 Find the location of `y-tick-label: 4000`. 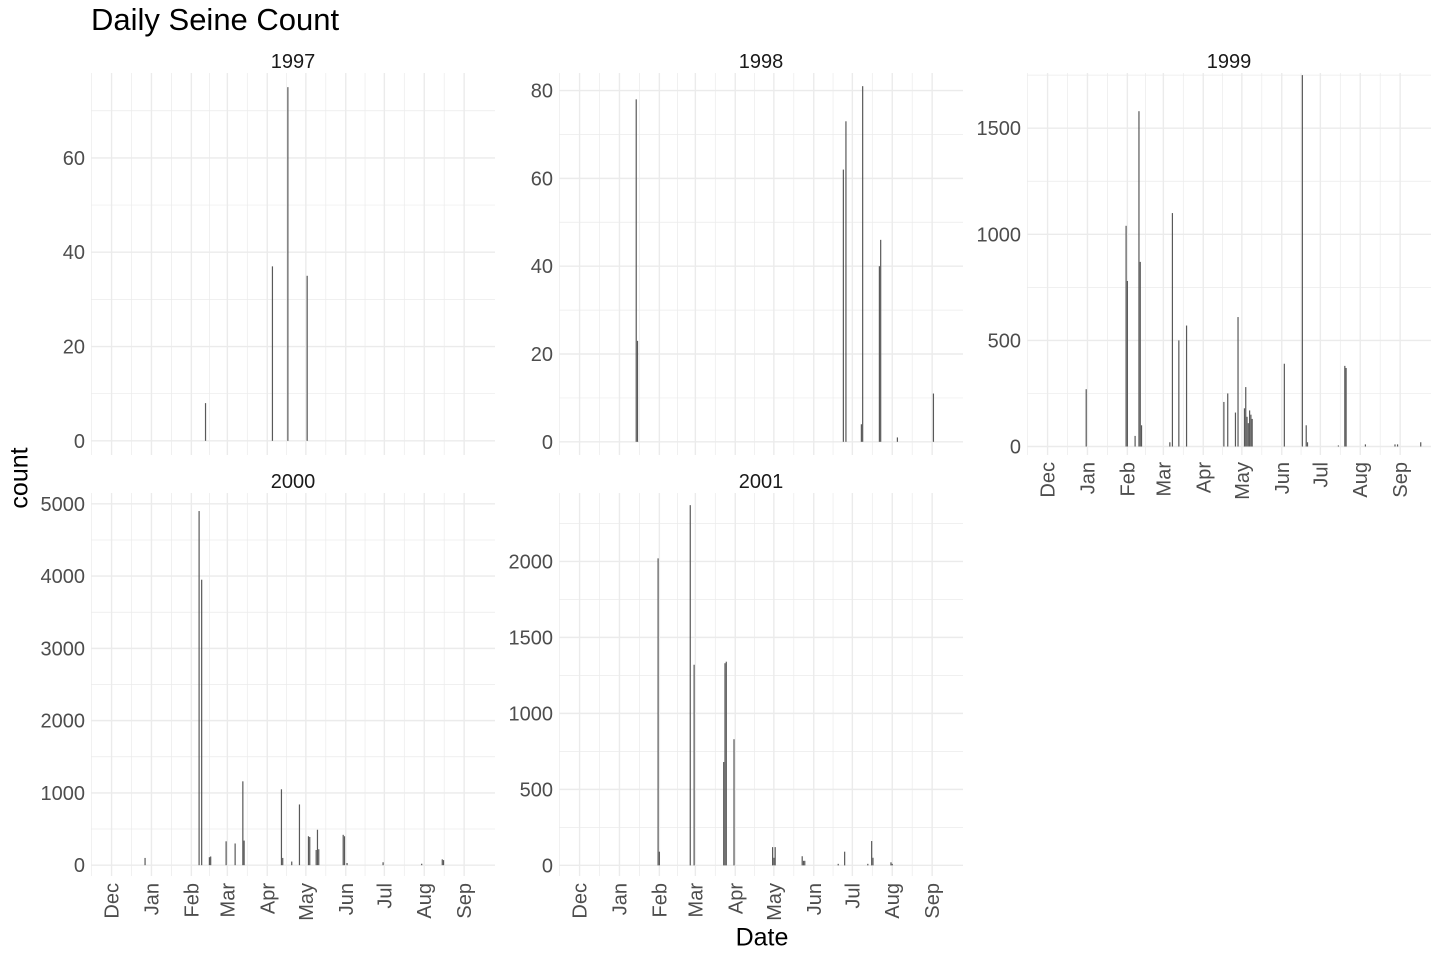

y-tick-label: 4000 is located at coordinates (63, 577).